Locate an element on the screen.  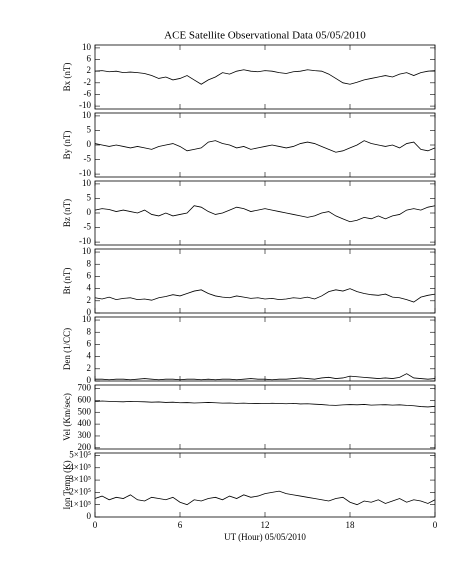
y-axis-label: Ion Temp (K) is located at coordinates (67, 484).